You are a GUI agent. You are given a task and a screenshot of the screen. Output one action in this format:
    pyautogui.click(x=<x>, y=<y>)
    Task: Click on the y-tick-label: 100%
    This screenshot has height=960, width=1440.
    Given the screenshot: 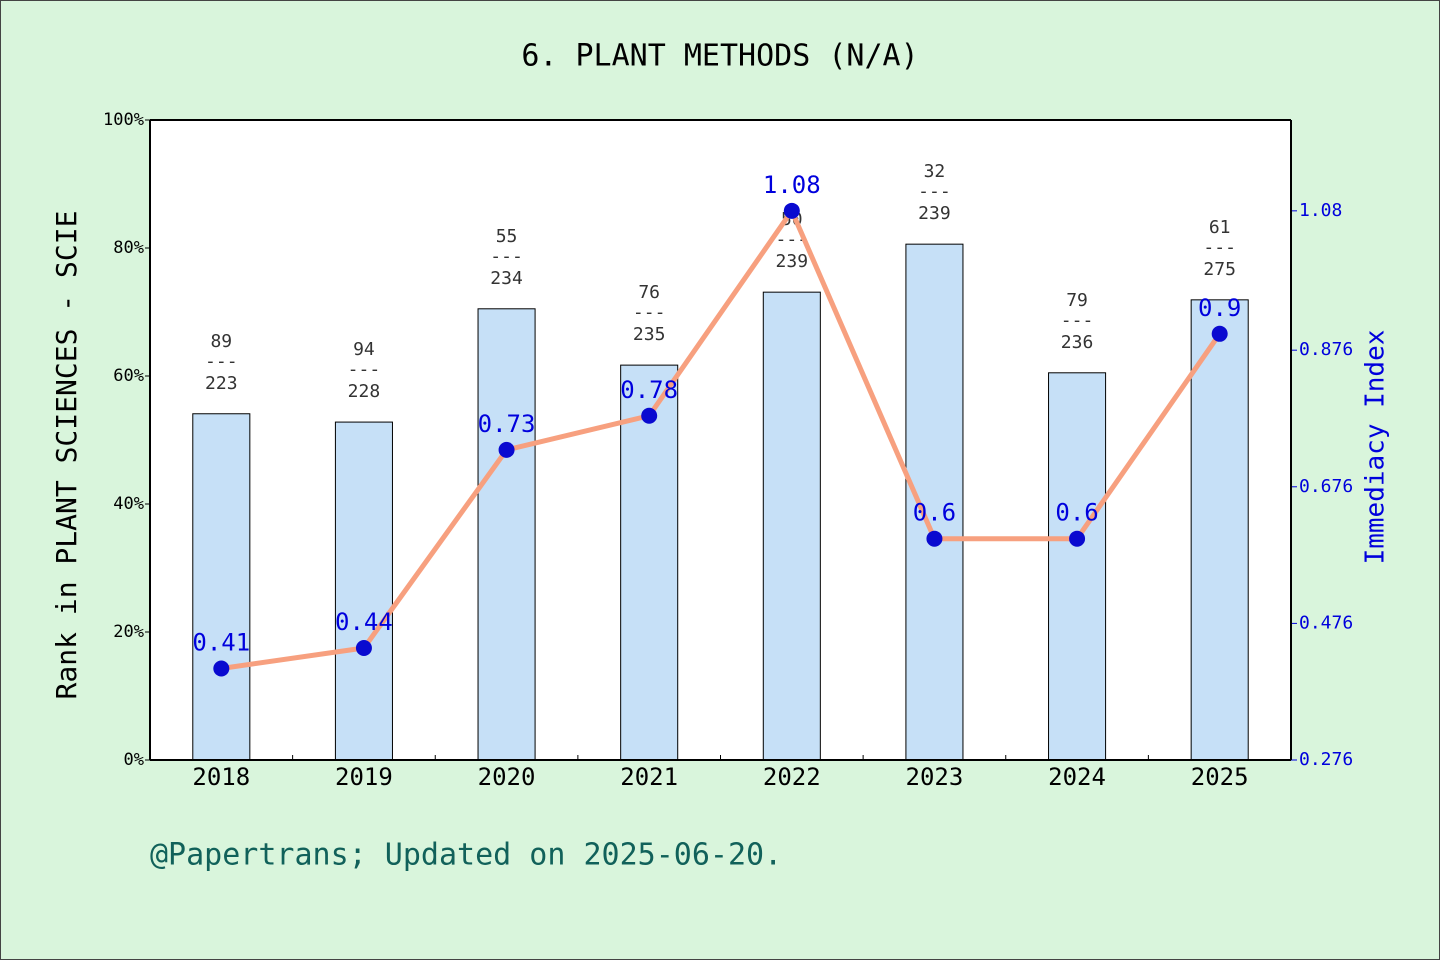 What is the action you would take?
    pyautogui.click(x=123, y=120)
    